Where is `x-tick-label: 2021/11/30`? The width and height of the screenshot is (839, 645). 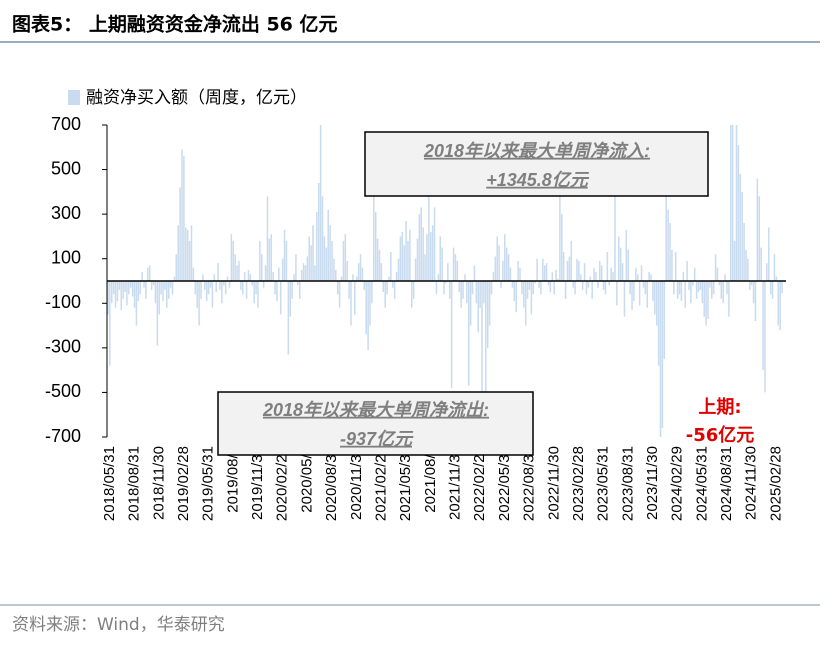 x-tick-label: 2021/11/30 is located at coordinates (455, 483).